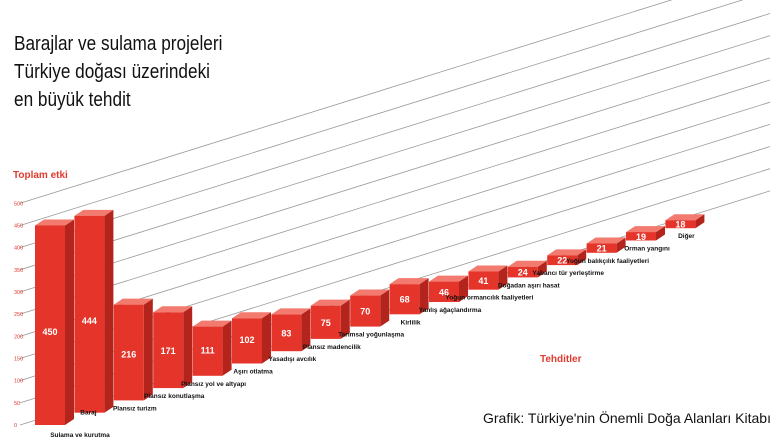 The height and width of the screenshot is (440, 777). What do you see at coordinates (529, 285) in the screenshot?
I see `category-label: Doğadan aşırı hasat` at bounding box center [529, 285].